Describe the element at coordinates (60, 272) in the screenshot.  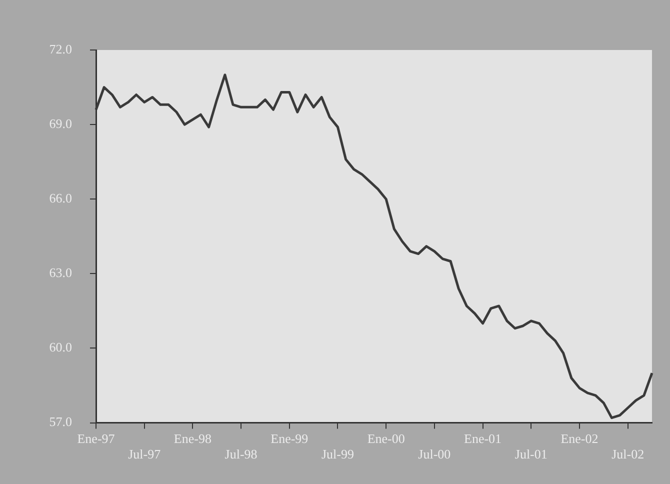
I see `y-tick-label: 63.0` at that location.